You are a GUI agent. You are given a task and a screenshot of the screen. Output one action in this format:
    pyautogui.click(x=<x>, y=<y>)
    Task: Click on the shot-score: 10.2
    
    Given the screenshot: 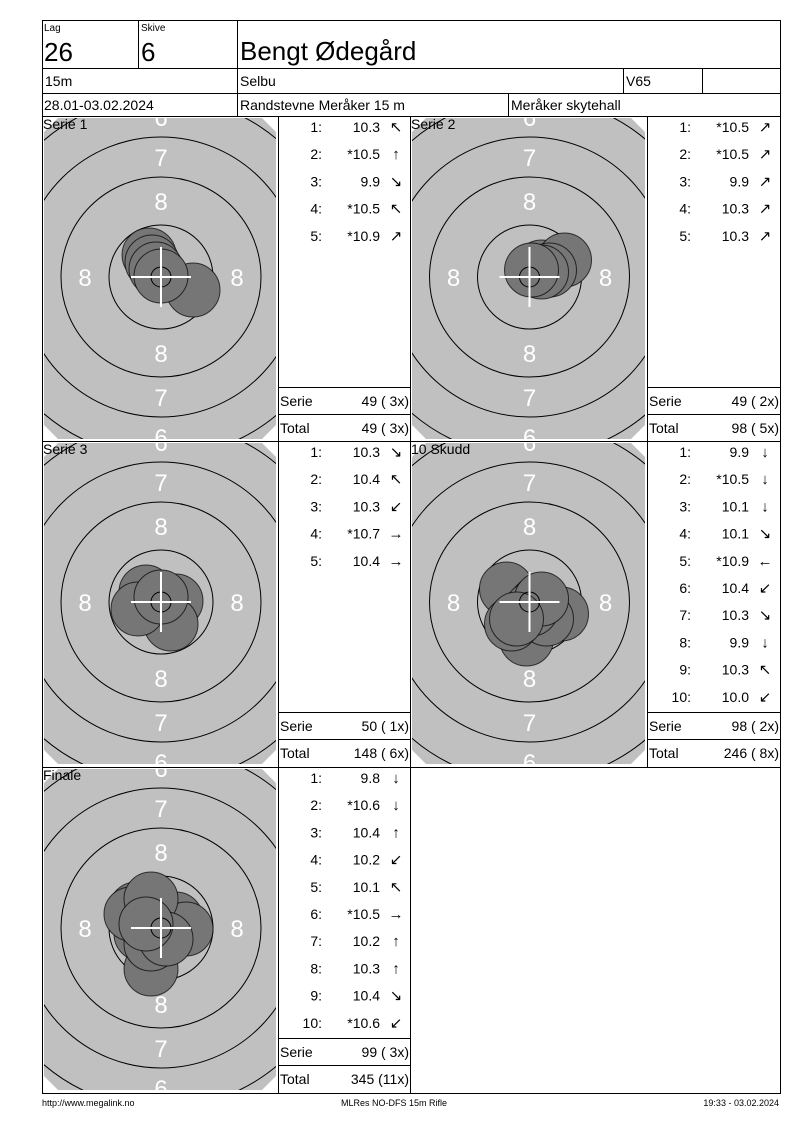 What is the action you would take?
    pyautogui.click(x=366, y=860)
    